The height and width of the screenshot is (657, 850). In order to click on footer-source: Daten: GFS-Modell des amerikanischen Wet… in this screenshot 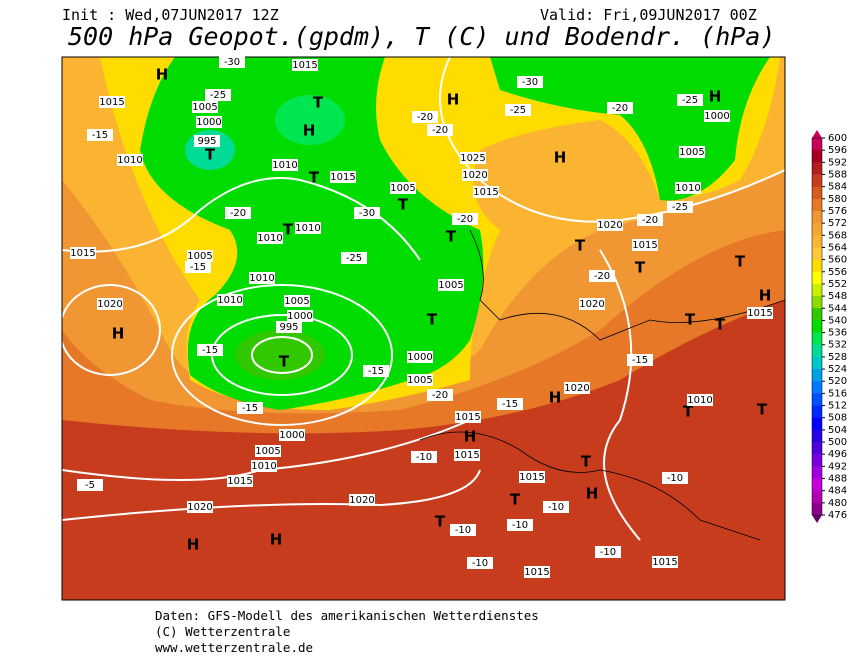, I will do `click(347, 615)`.